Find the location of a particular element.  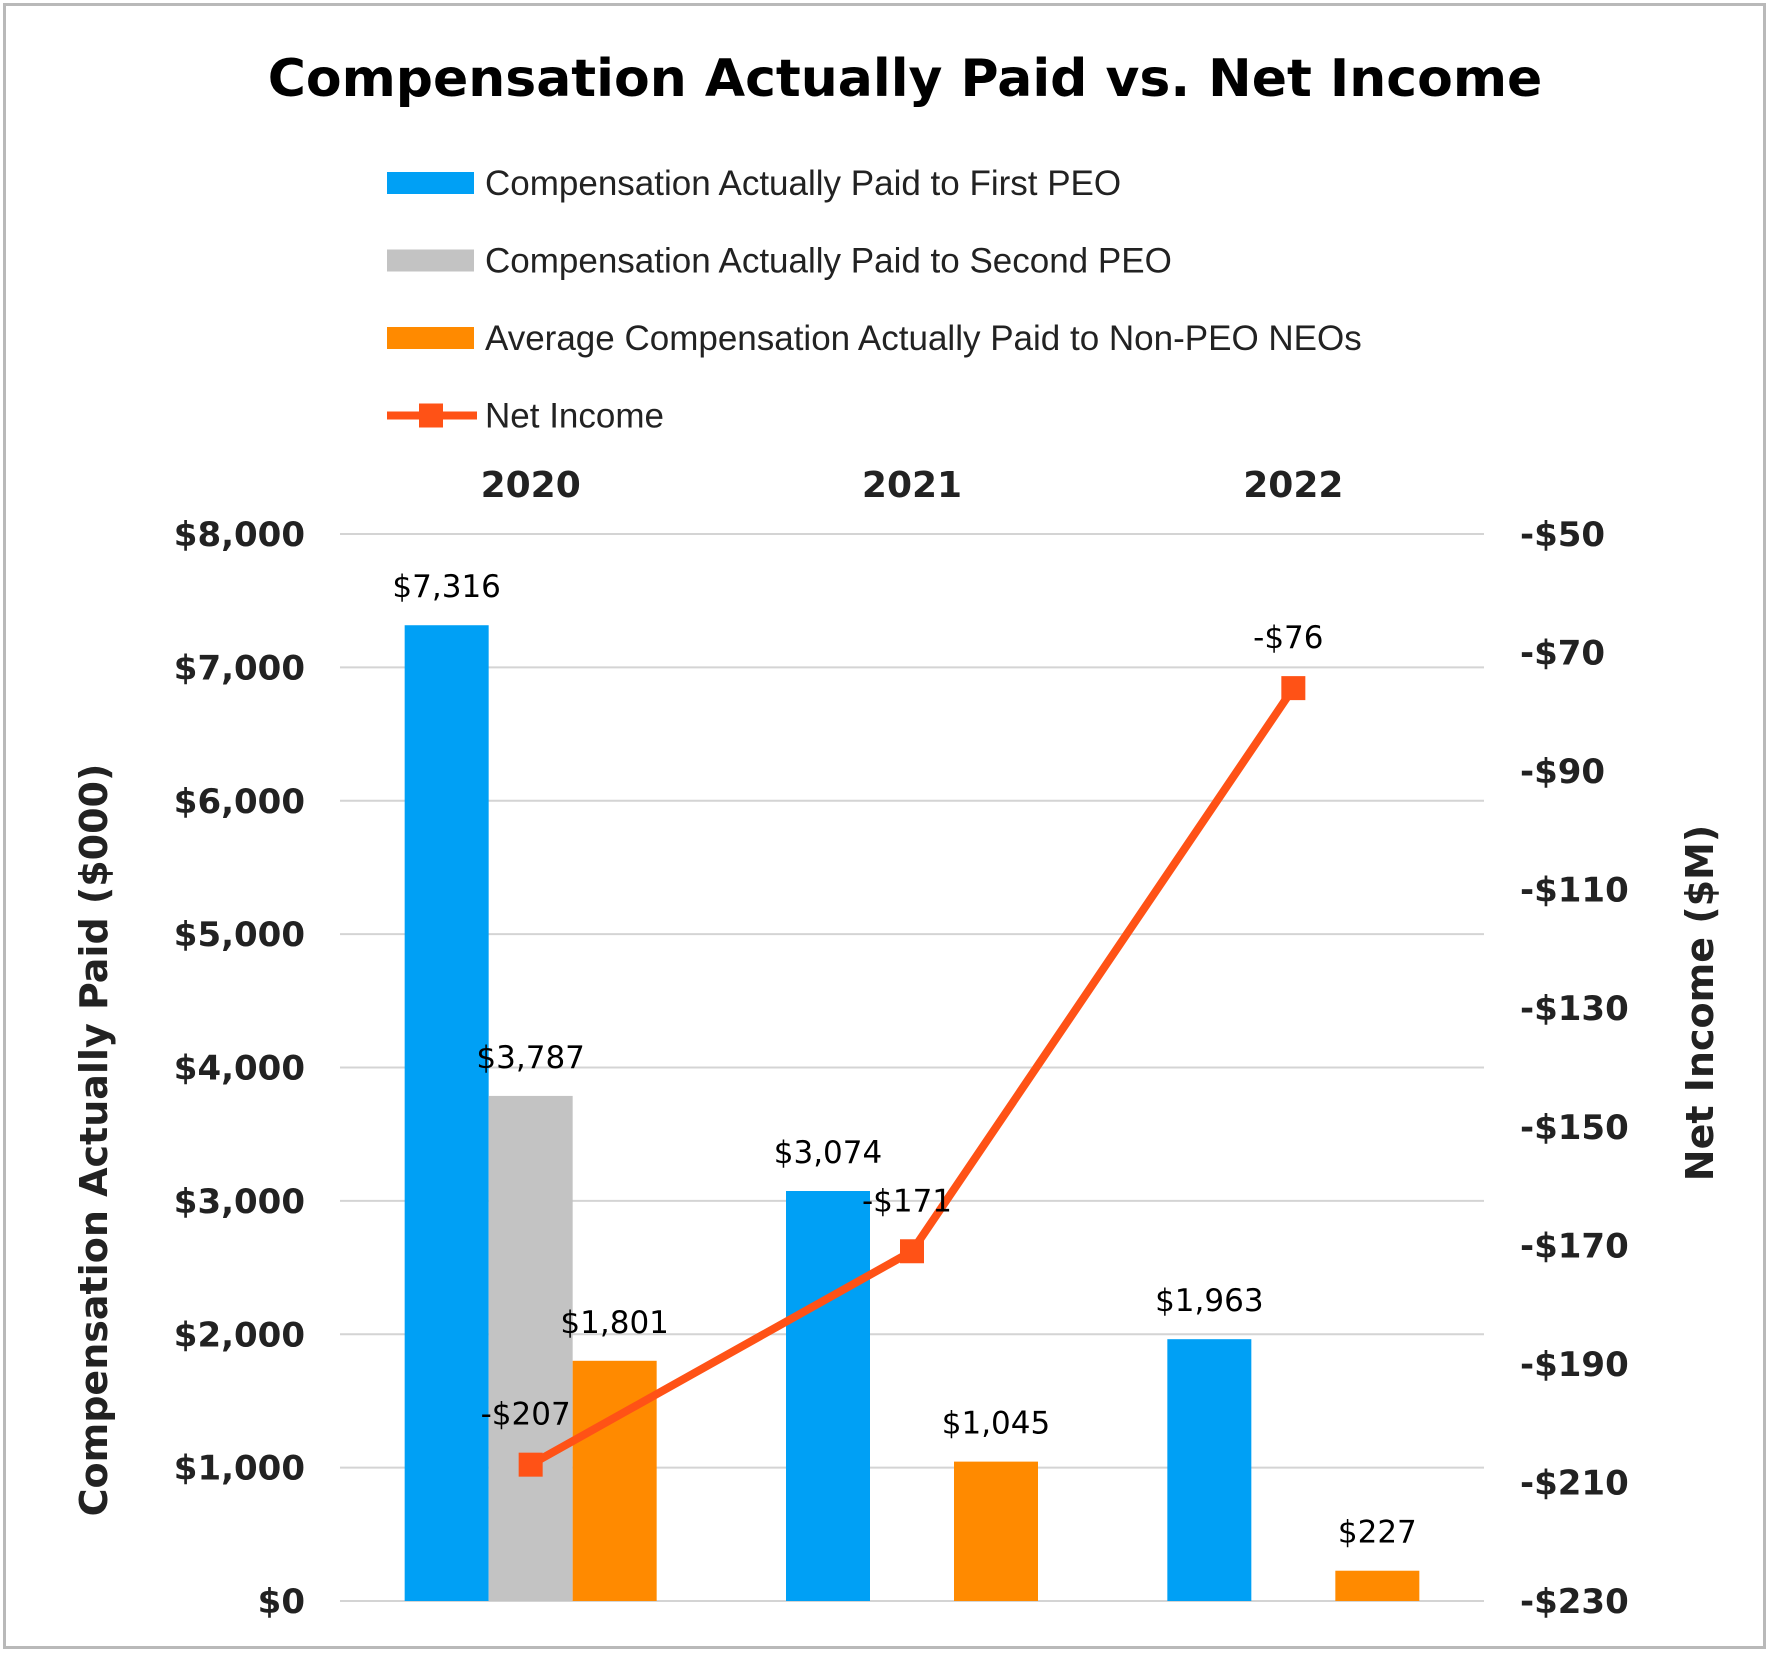

primary-tick-label: $5,000 is located at coordinates (239, 935).